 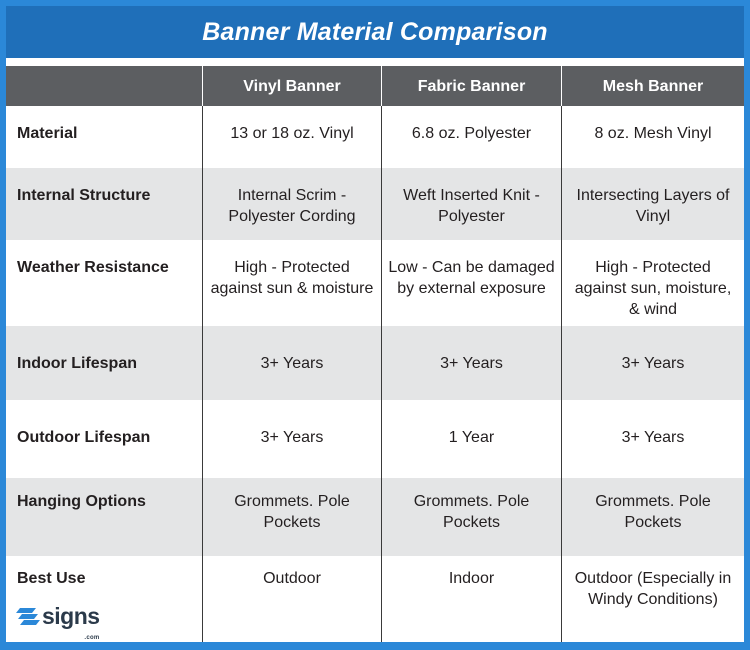 What do you see at coordinates (652, 137) in the screenshot?
I see `cell-mesh: 8 oz. Mesh Vinyl` at bounding box center [652, 137].